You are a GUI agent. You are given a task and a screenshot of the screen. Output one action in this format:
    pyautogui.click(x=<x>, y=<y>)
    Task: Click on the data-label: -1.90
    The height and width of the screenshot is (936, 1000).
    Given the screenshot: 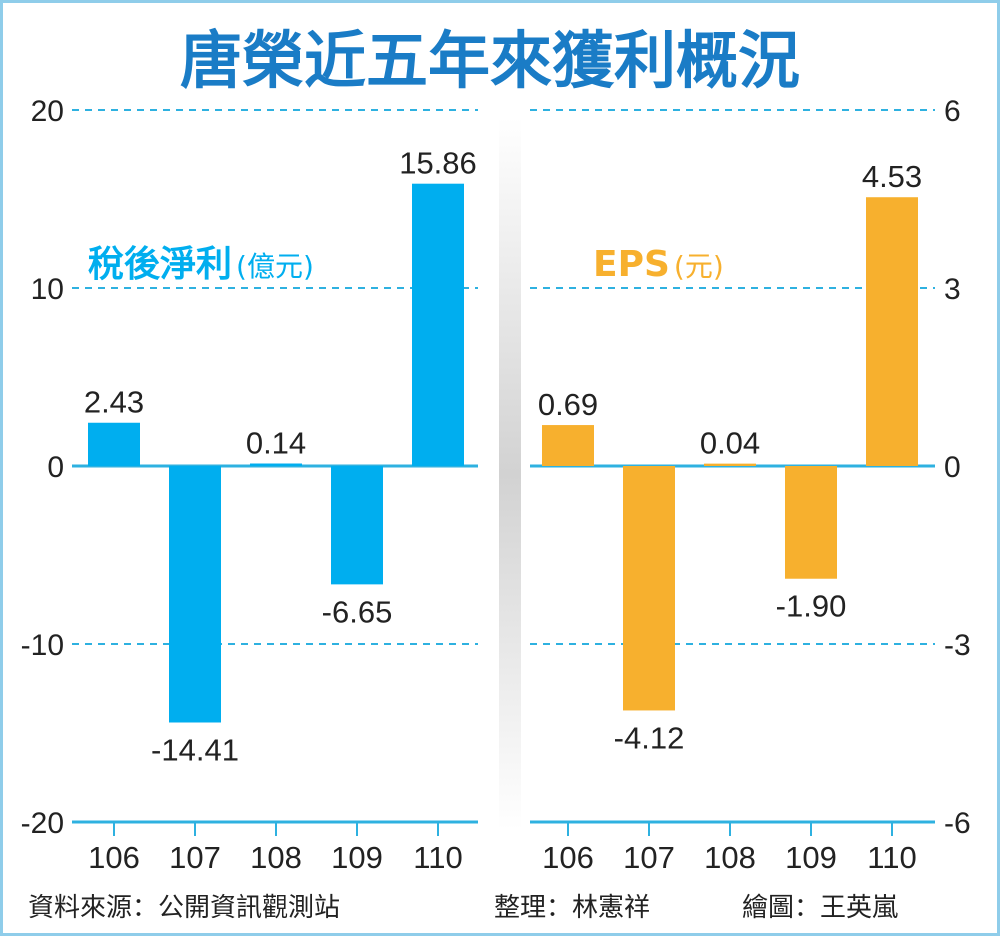 What is the action you would take?
    pyautogui.click(x=811, y=606)
    